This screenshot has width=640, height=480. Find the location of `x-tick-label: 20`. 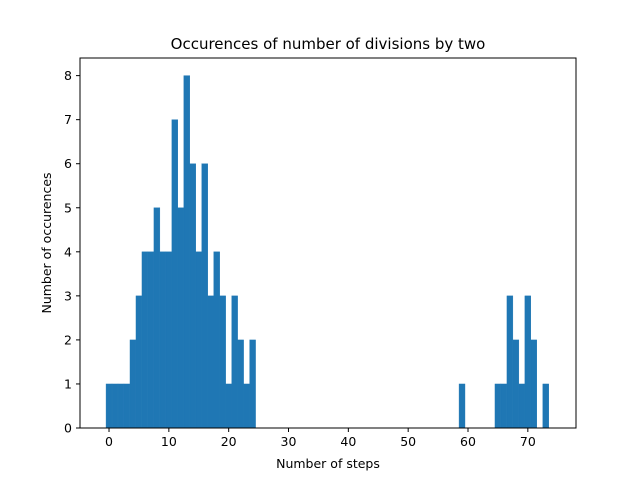

x-tick-label: 20 is located at coordinates (229, 441).